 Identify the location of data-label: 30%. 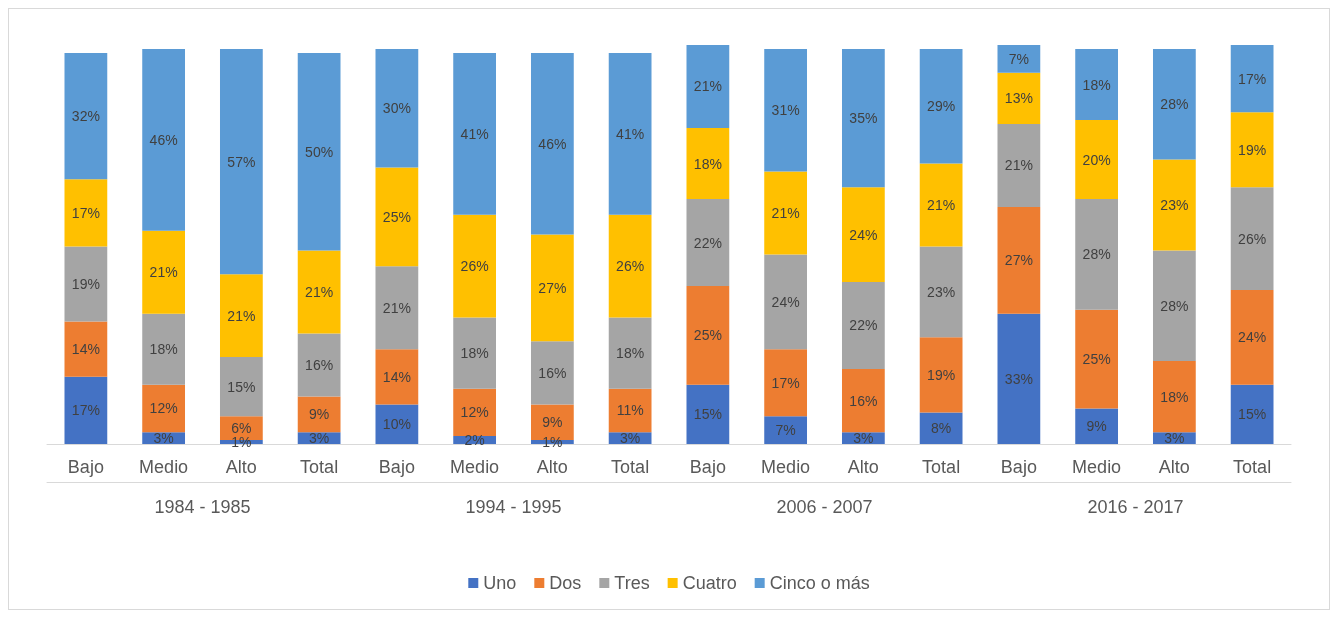
(396, 108).